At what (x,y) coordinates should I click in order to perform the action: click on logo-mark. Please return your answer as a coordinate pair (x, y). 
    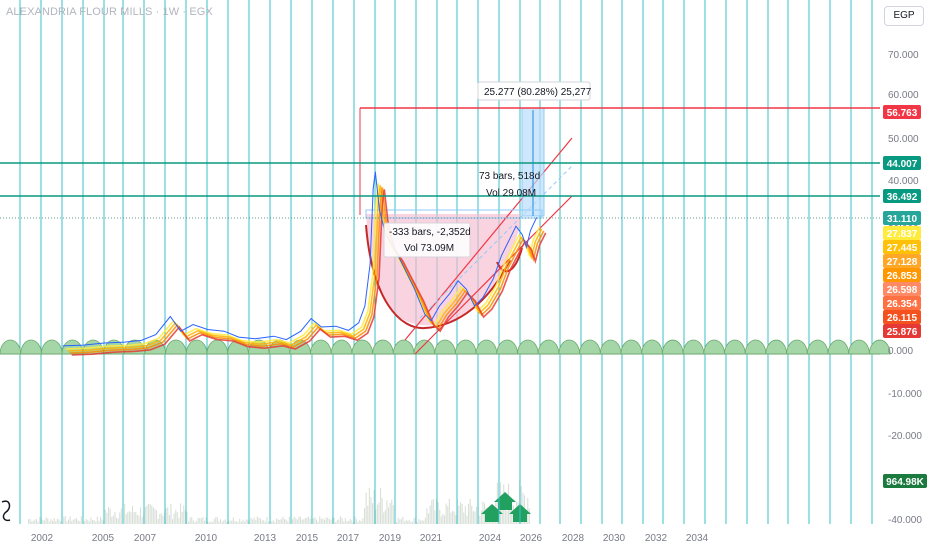
    Looking at the image, I should click on (6, 511).